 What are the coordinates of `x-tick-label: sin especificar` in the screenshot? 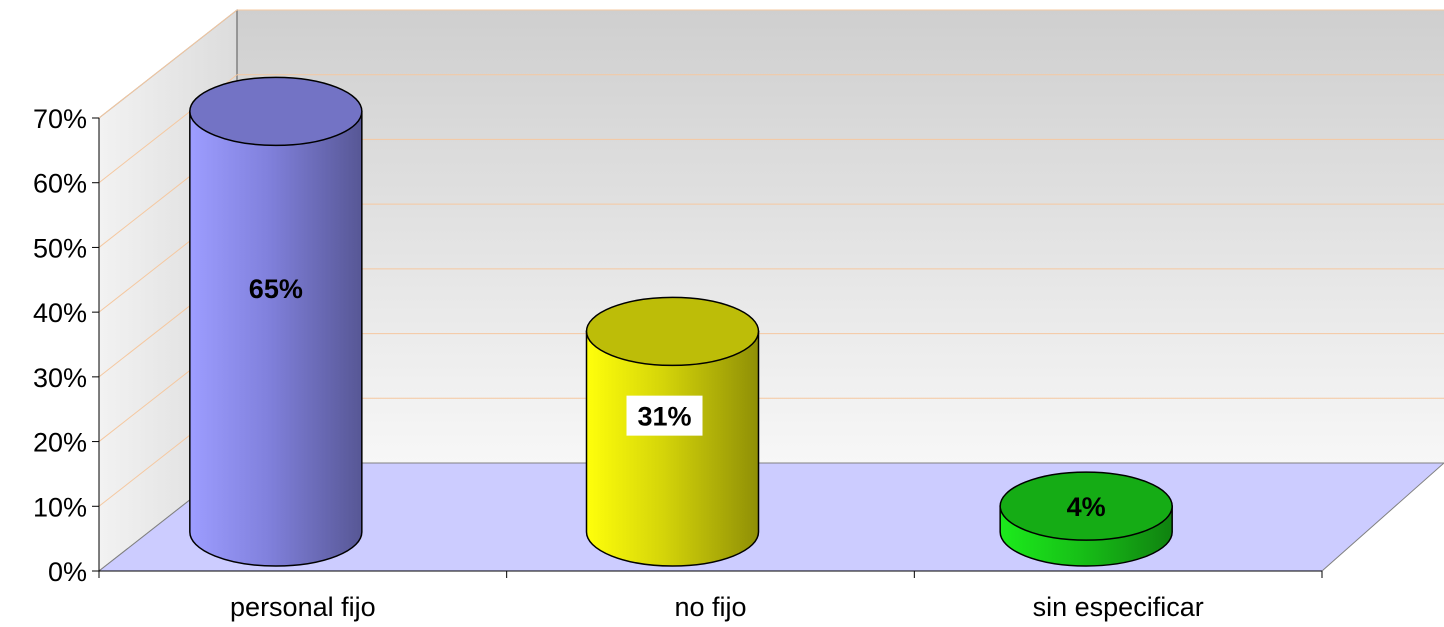 It's located at (1118, 607).